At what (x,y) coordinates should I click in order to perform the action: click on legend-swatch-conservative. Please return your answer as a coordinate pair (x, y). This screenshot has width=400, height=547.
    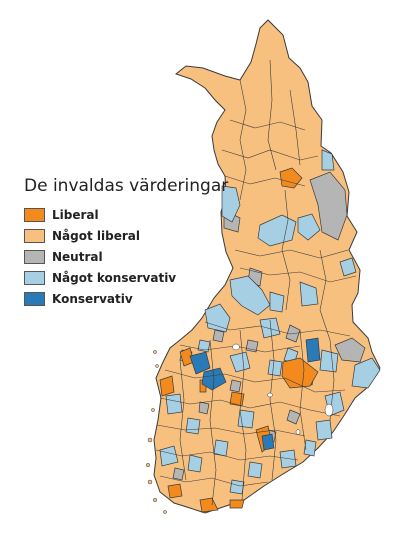
    Looking at the image, I should click on (34, 298).